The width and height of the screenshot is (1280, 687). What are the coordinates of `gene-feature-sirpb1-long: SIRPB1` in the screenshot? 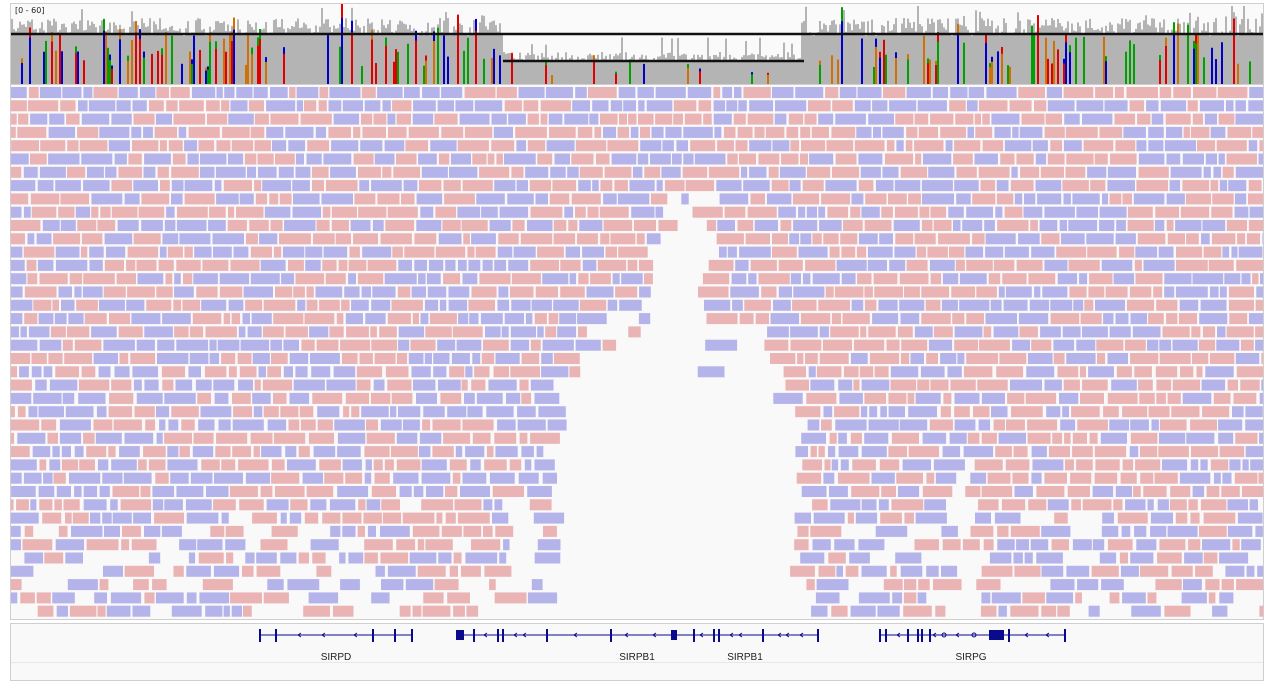 It's located at (566, 646).